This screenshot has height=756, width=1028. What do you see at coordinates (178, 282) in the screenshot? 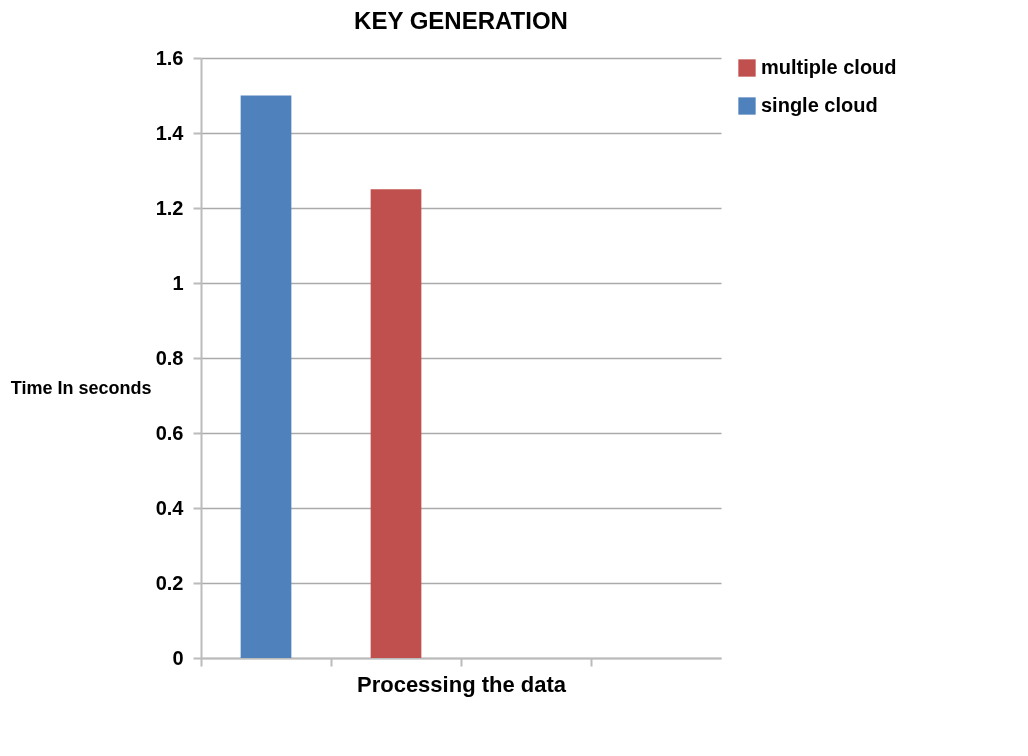
I see `y-tick-label: 1` at bounding box center [178, 282].